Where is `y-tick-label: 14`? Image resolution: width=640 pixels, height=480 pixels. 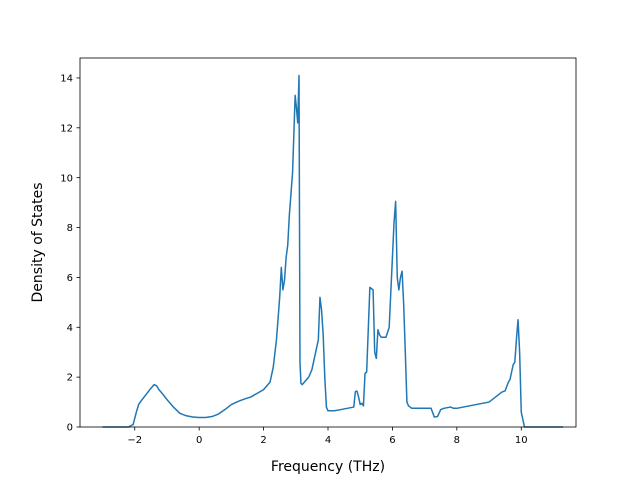
y-tick-label: 14 is located at coordinates (66, 79).